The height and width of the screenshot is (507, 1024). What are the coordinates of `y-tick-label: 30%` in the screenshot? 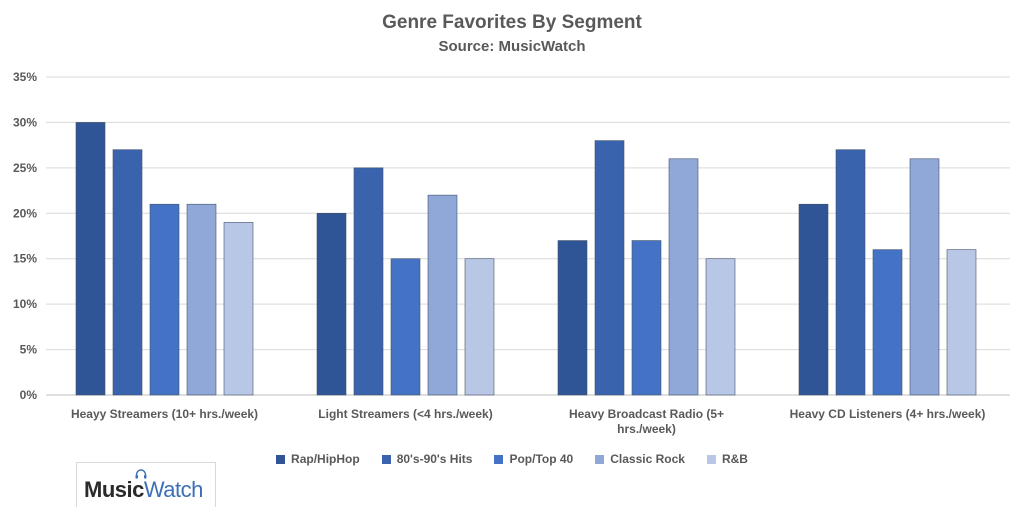 It's located at (25, 122).